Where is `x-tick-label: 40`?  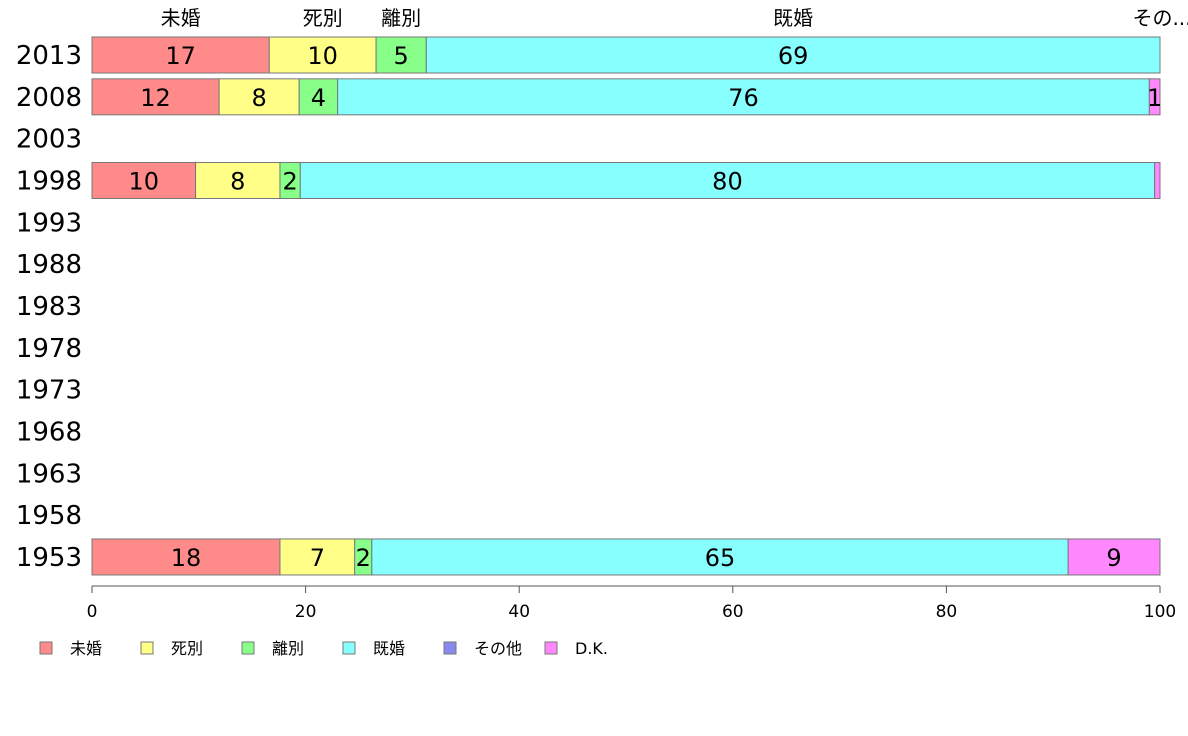
x-tick-label: 40 is located at coordinates (519, 612).